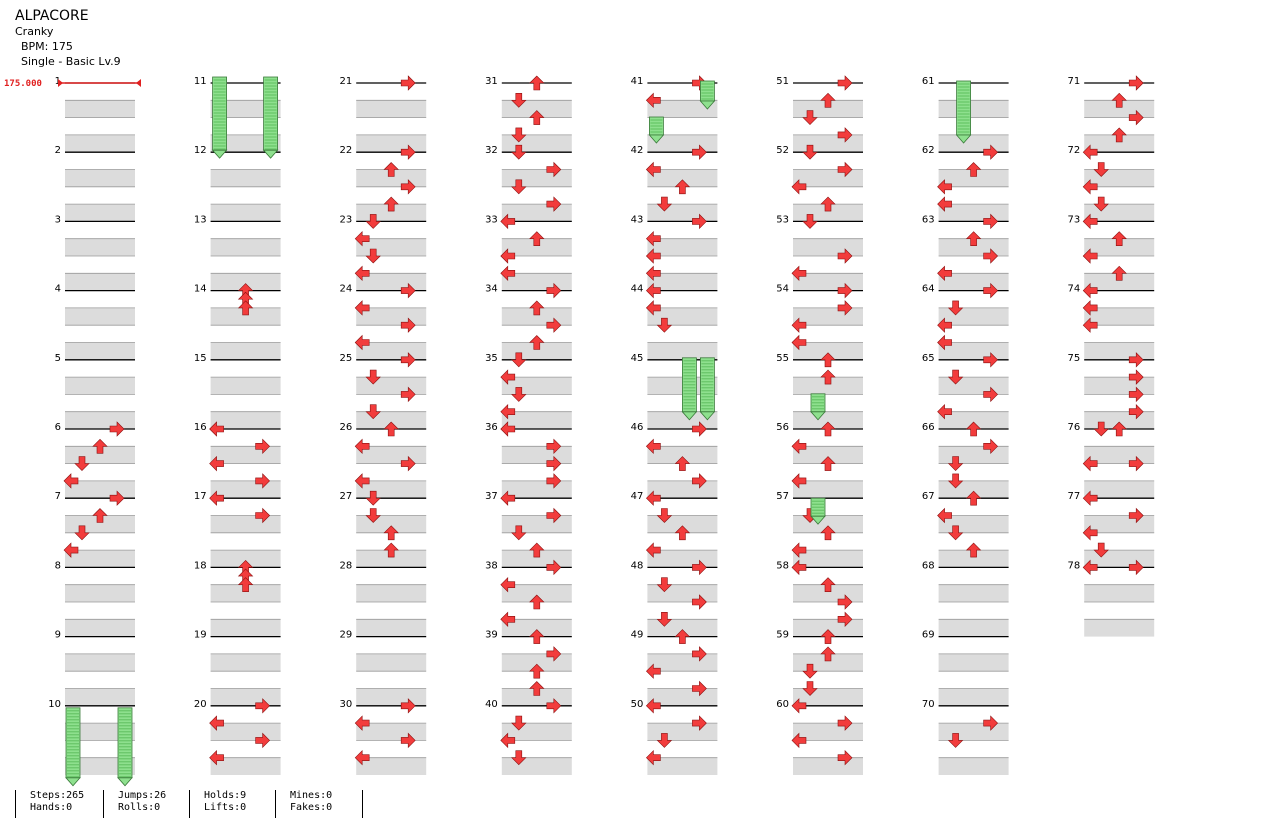 This screenshot has height=830, width=1280. Describe the element at coordinates (528, 529) in the screenshot. I see `measure-37: 37` at that location.